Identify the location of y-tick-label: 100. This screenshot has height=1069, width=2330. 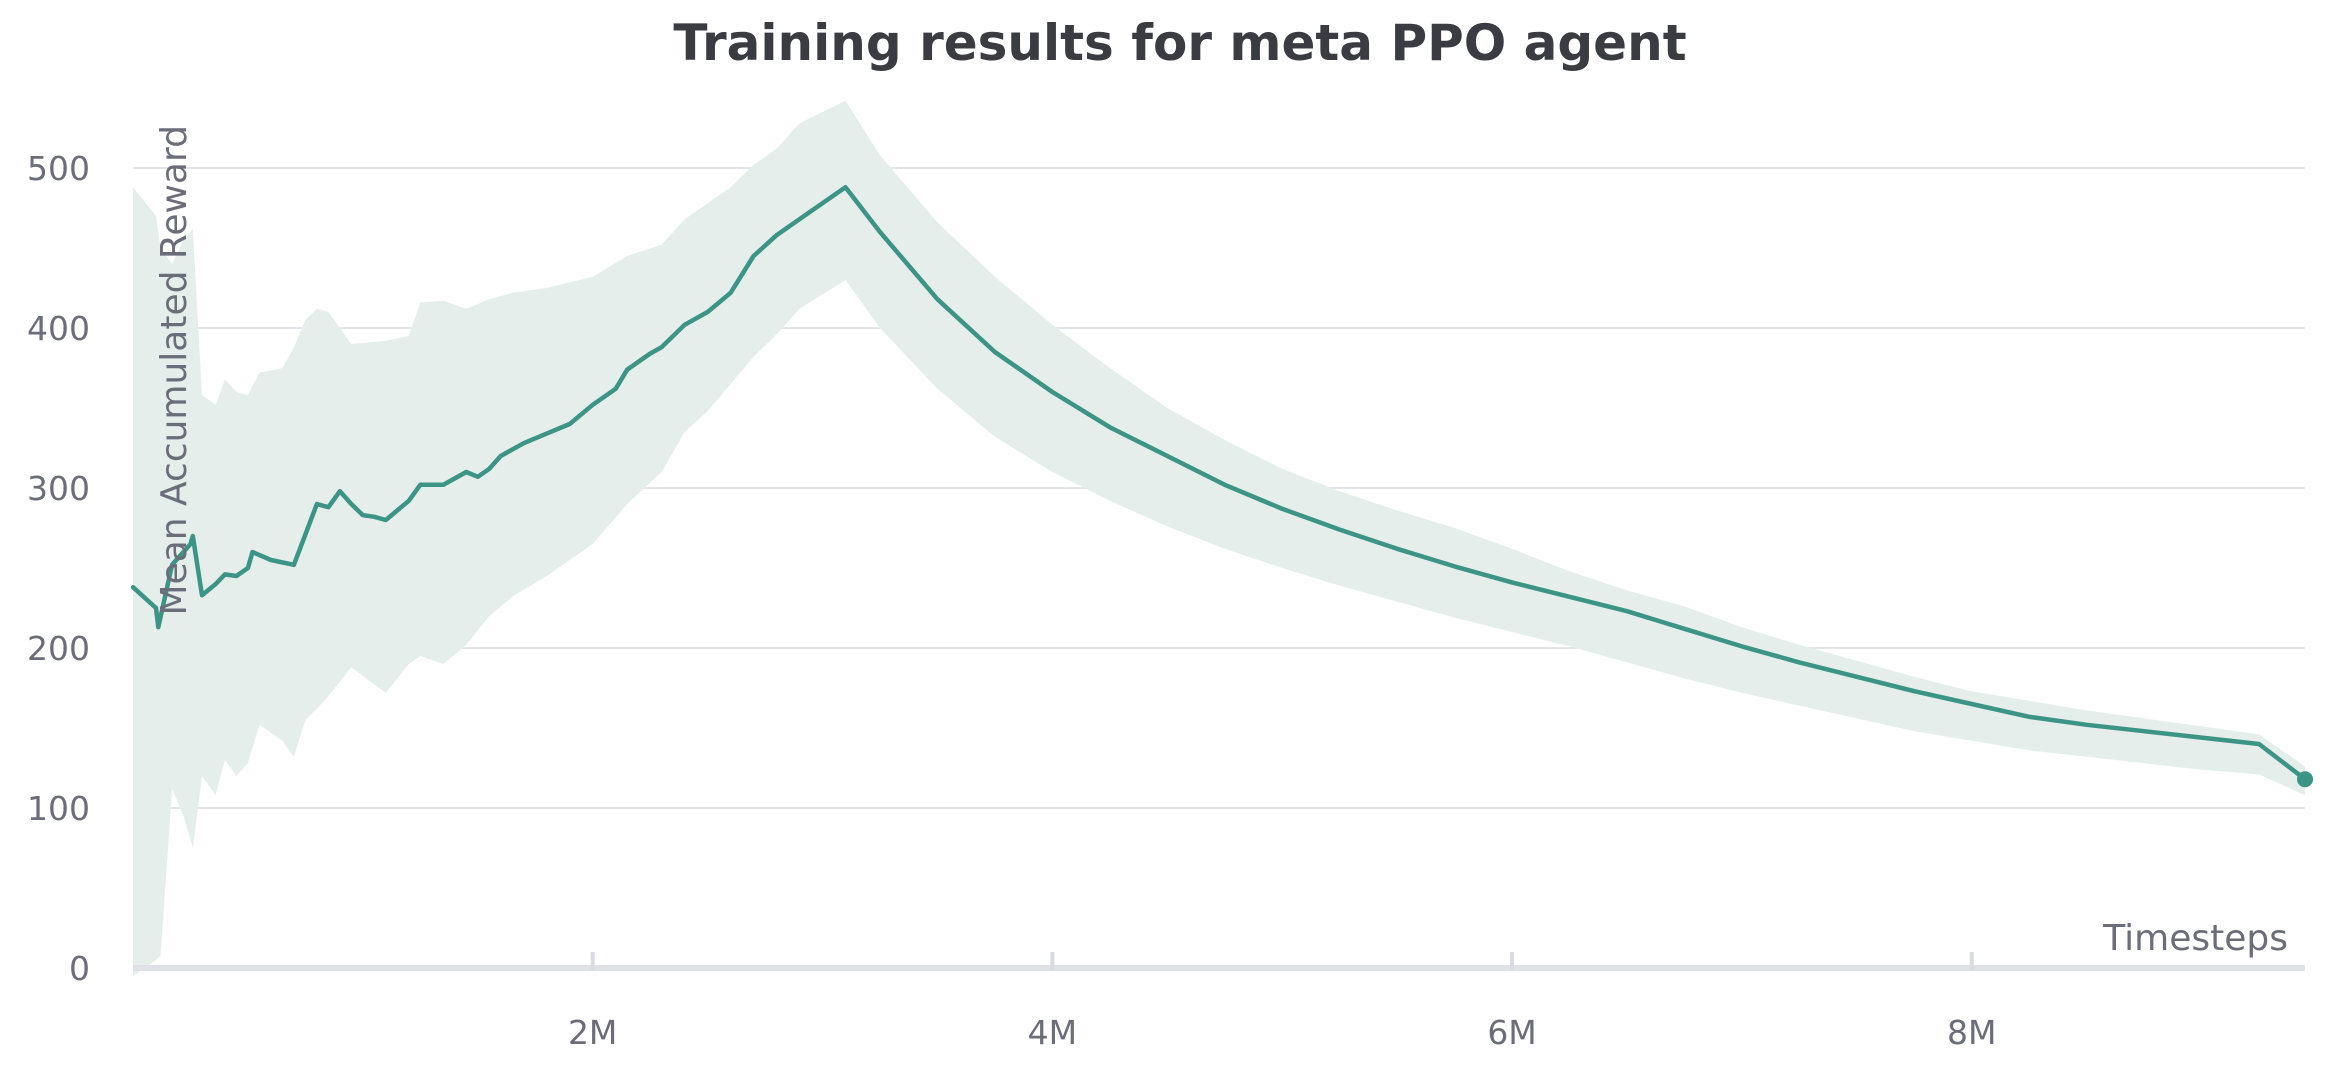
(58, 808).